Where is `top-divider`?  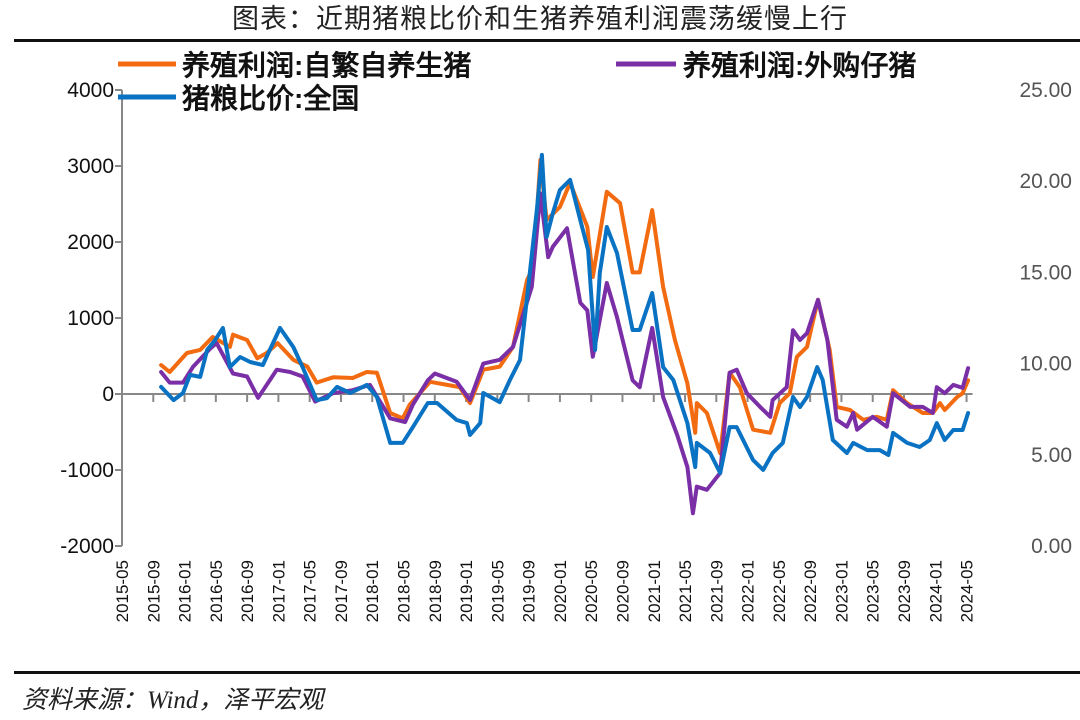
top-divider is located at coordinates (547, 40).